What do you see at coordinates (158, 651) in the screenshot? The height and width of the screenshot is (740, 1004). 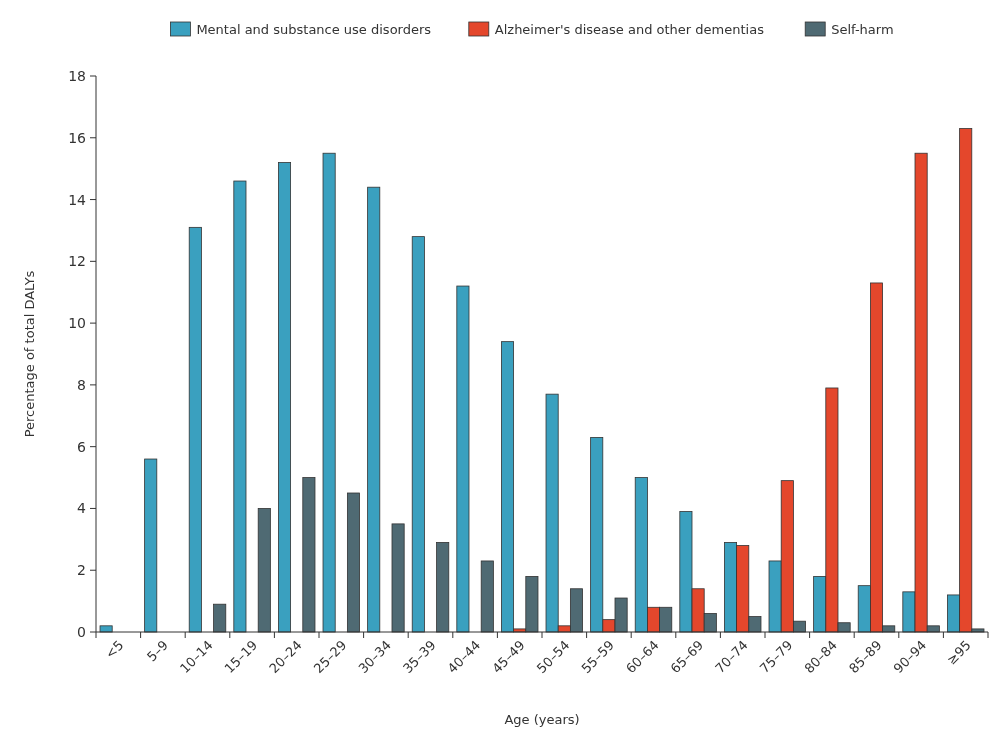 I see `x-tick-label: 5–9` at bounding box center [158, 651].